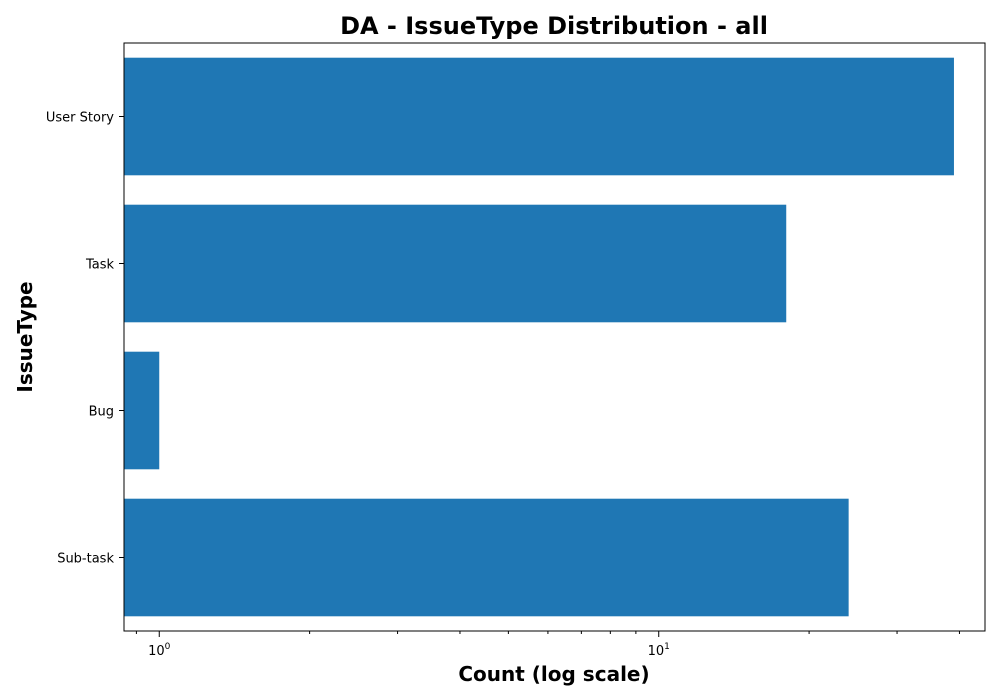  Describe the element at coordinates (101, 412) in the screenshot. I see `y-tick-label: Bug` at that location.